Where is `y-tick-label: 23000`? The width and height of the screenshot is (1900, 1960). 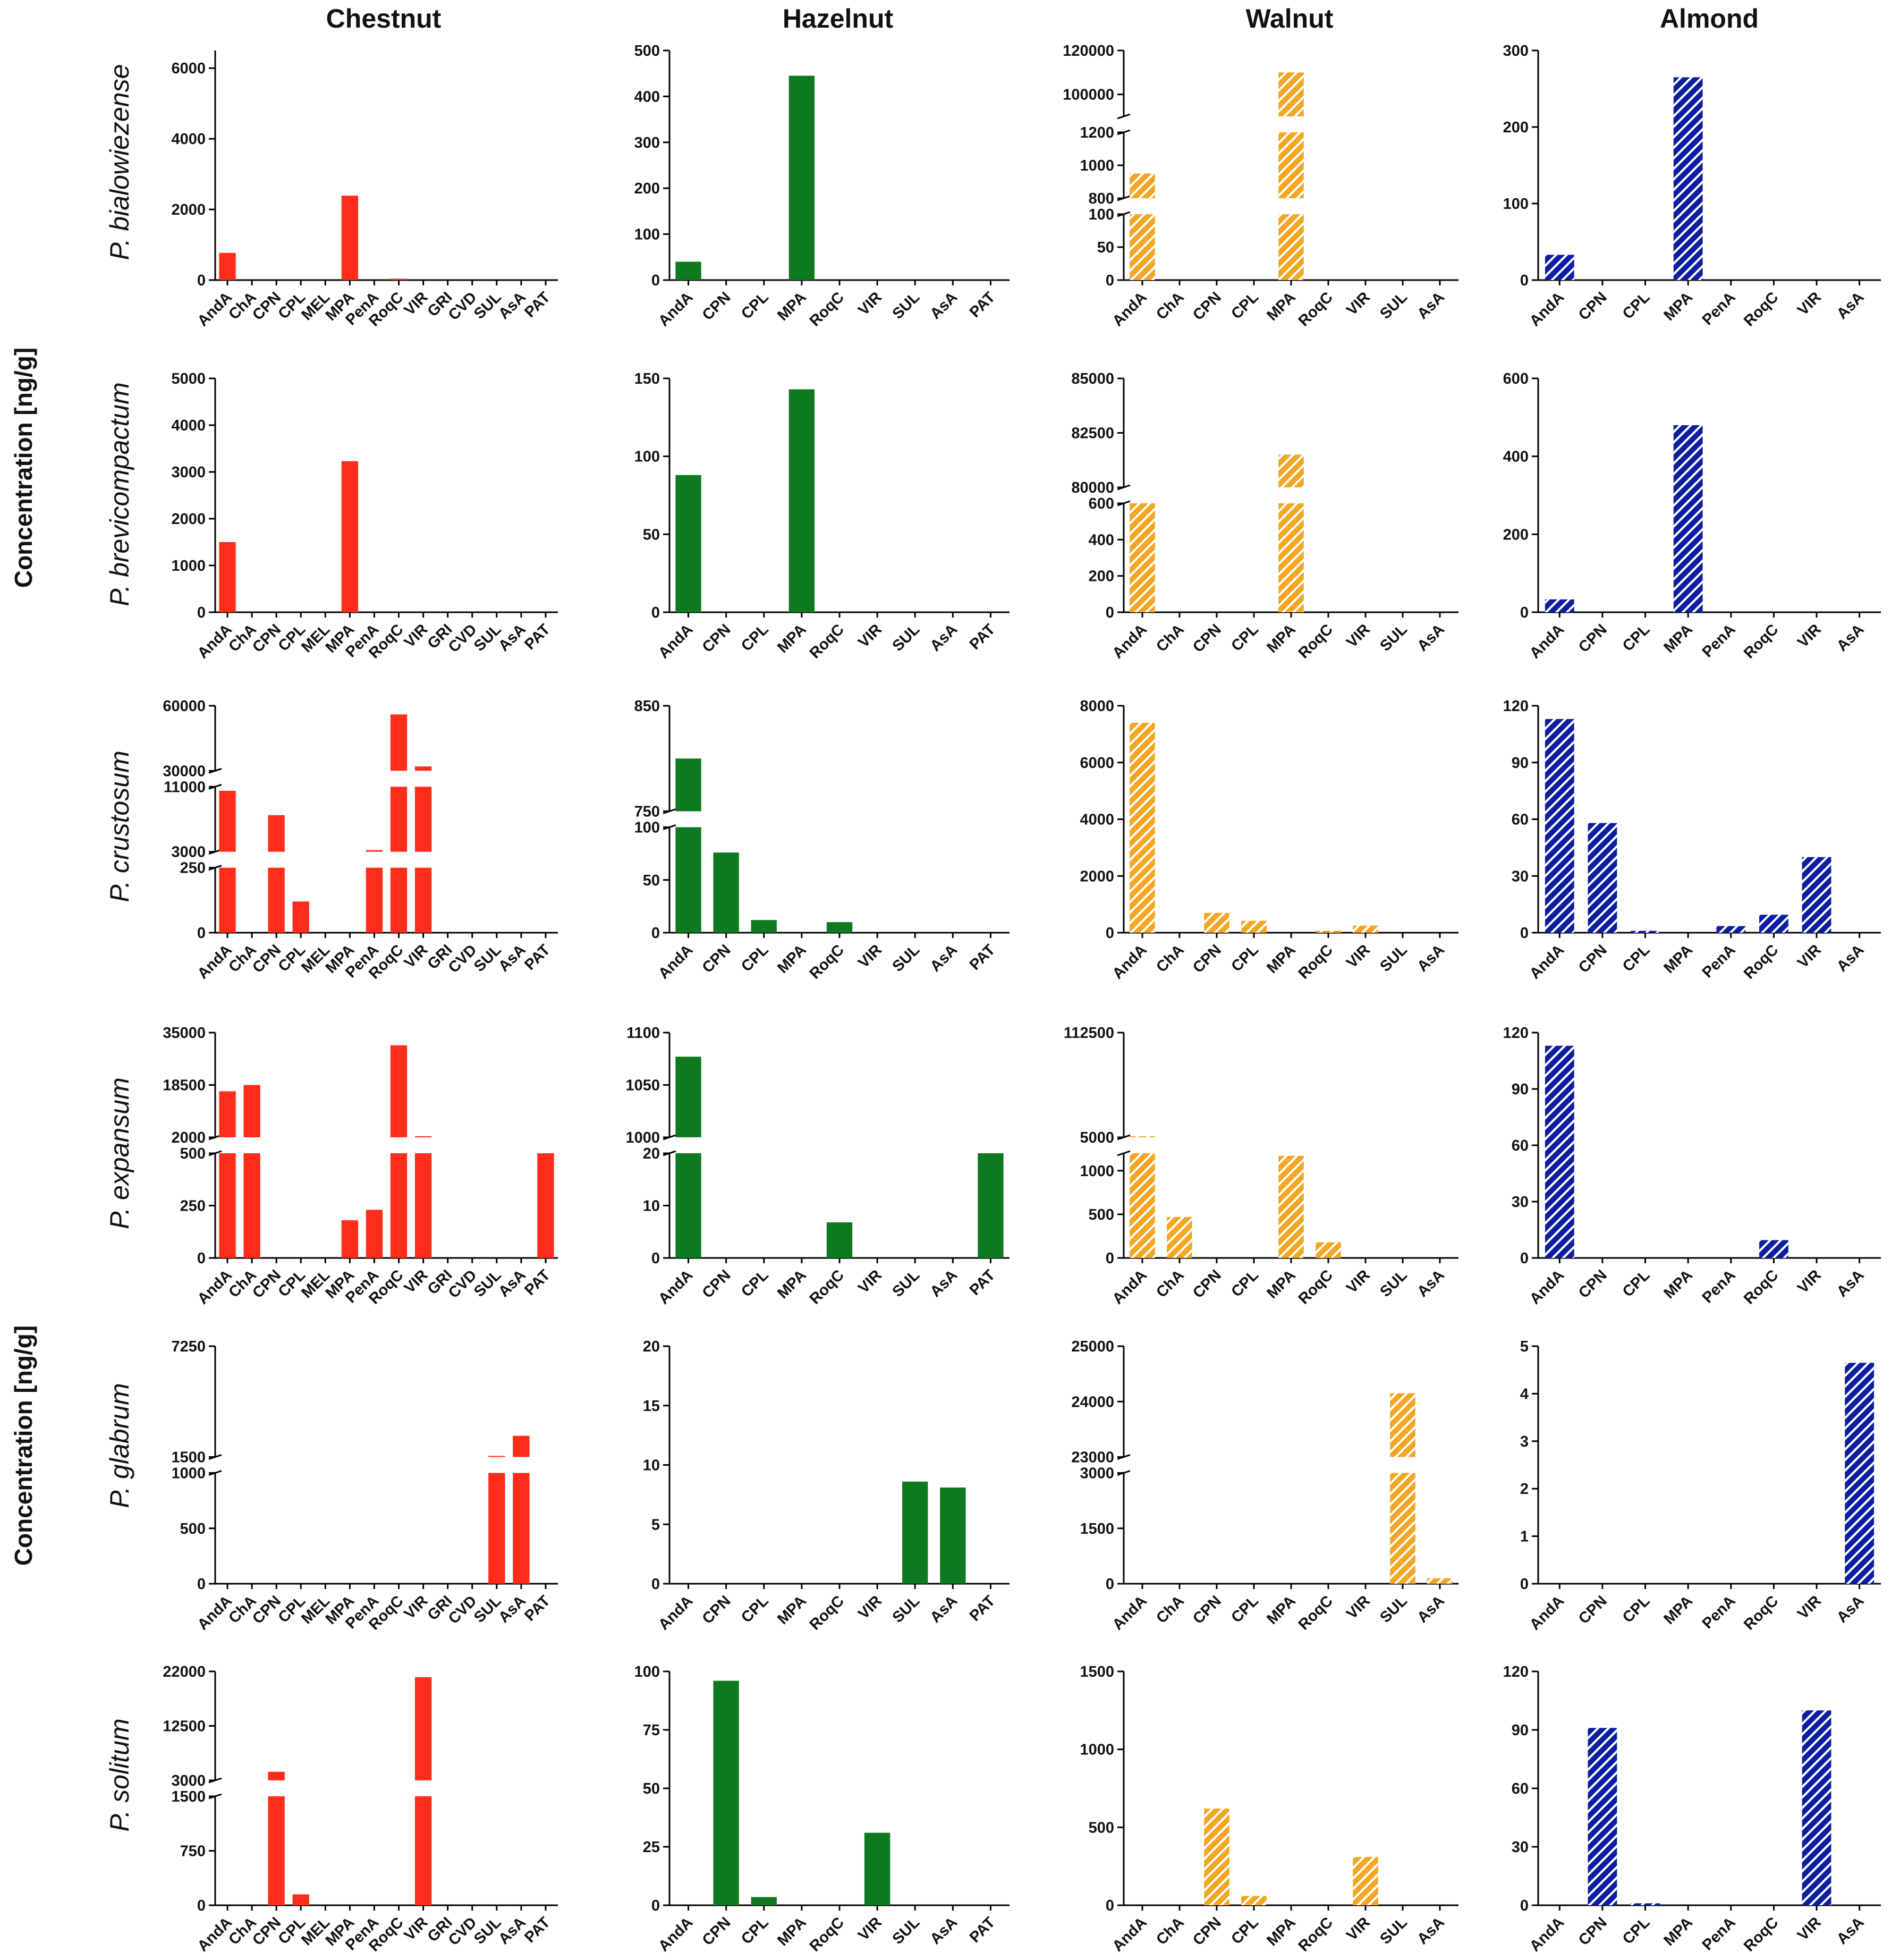
y-tick-label: 23000 is located at coordinates (1092, 1457).